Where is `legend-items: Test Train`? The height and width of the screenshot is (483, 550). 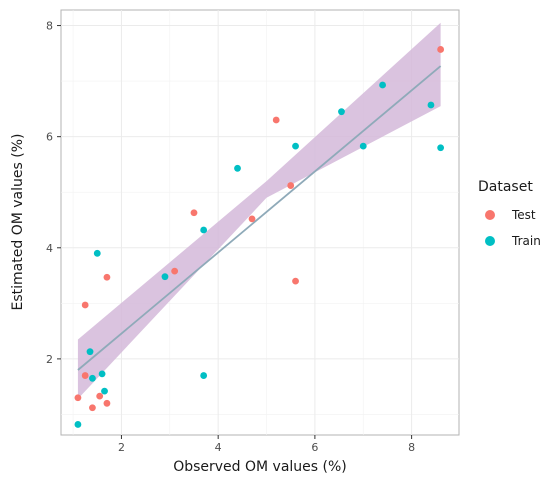
legend-items: Test Train is located at coordinates (513, 228).